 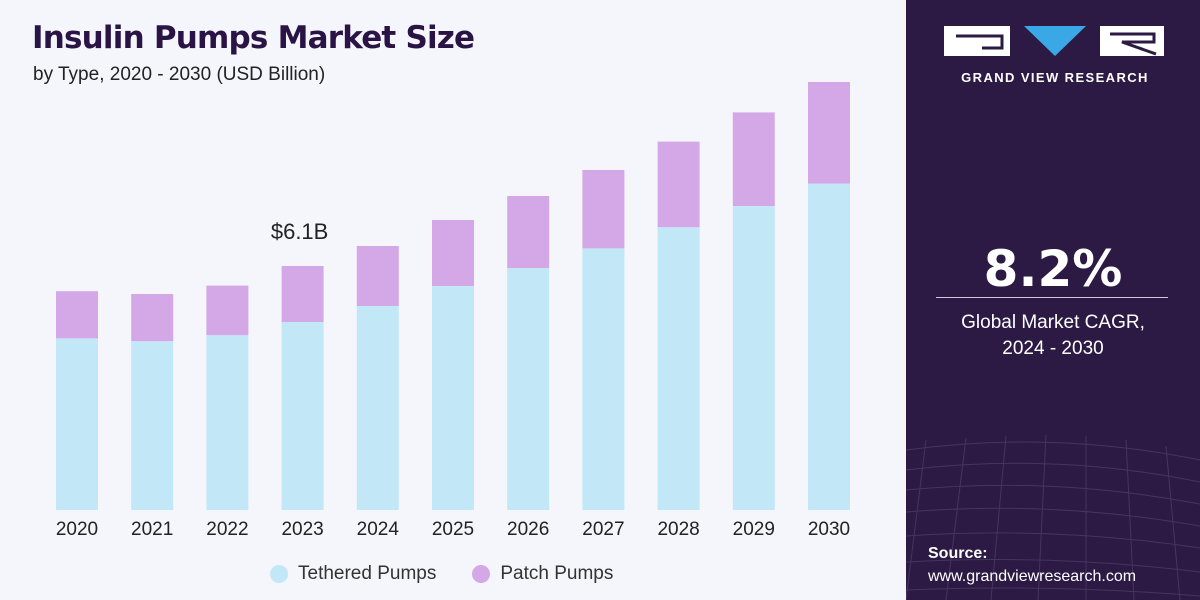 What do you see at coordinates (557, 573) in the screenshot?
I see `legend-label-patch: Patch Pumps` at bounding box center [557, 573].